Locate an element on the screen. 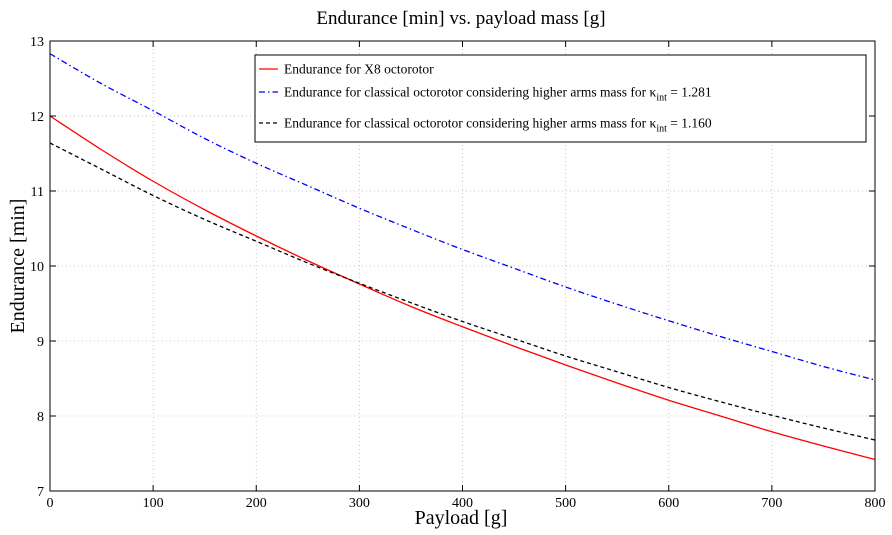 This screenshot has width=892, height=535. y-axis-title: Endurance [min] is located at coordinates (18, 266).